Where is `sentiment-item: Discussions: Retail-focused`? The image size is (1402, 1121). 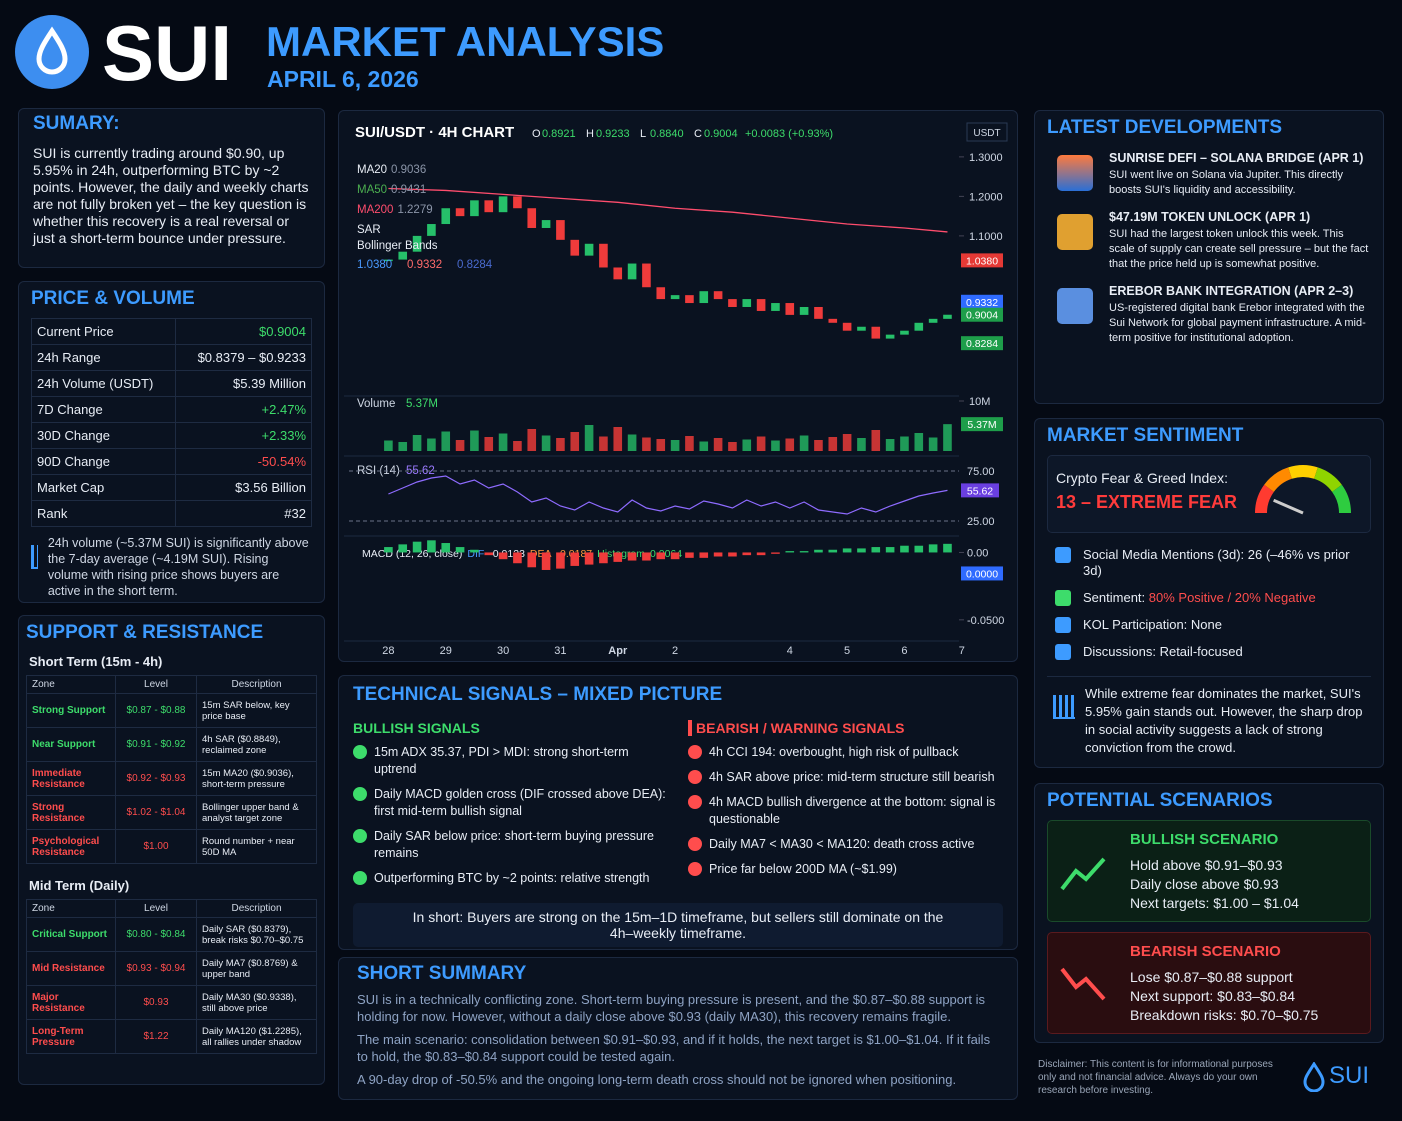
sentiment-item: Discussions: Retail-focused is located at coordinates (1209, 652).